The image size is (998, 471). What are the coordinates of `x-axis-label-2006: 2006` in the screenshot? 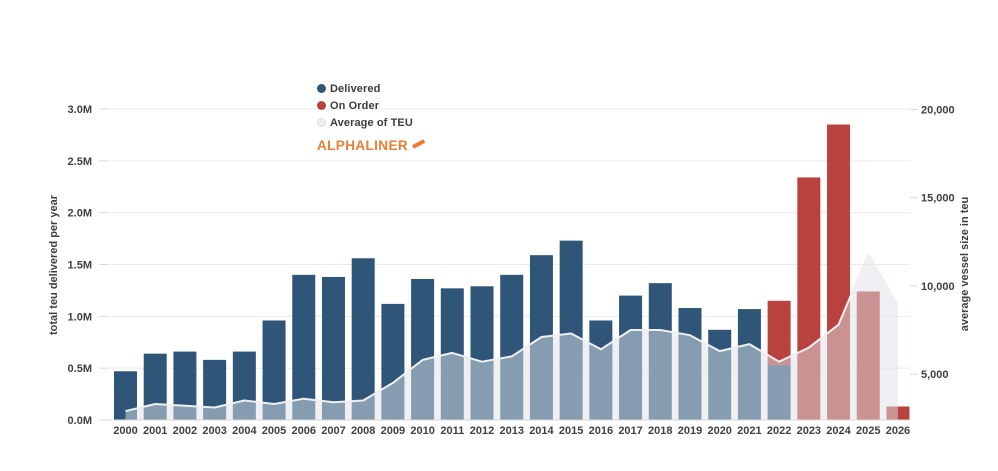 It's located at (304, 431).